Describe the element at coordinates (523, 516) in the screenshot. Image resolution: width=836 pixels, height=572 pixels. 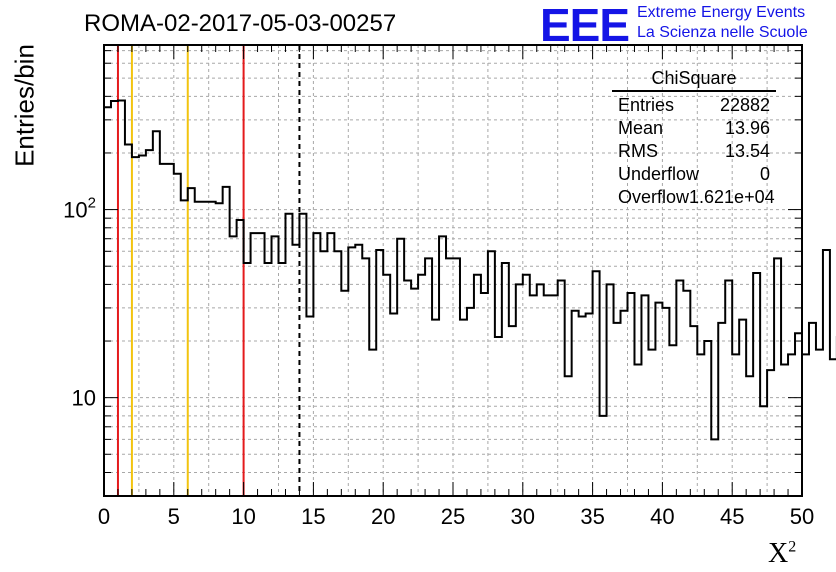
I see `x-tick-label: 30` at that location.